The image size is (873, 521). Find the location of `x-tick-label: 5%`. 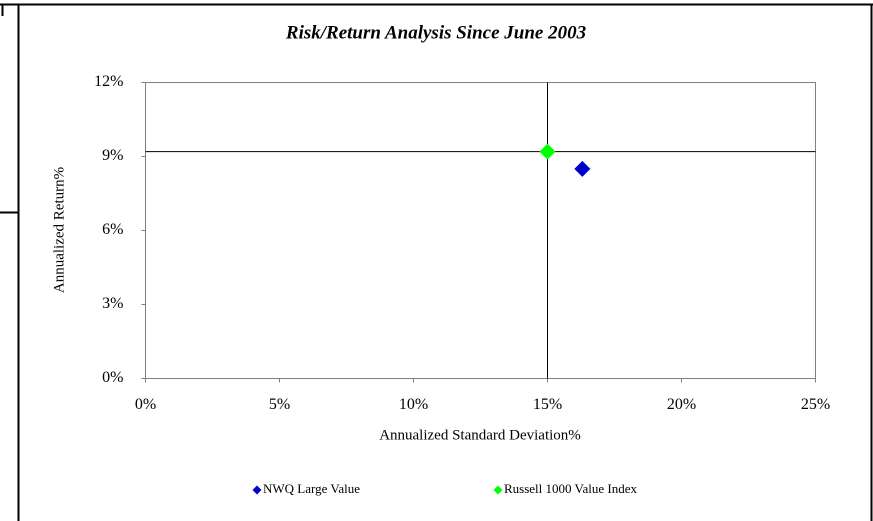

x-tick-label: 5% is located at coordinates (279, 404).